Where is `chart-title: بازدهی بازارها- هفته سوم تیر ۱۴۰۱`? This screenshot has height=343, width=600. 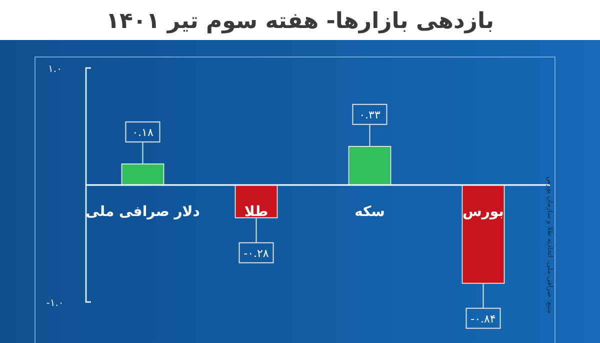 chart-title: بازدهی بازارها- هفته سوم تیر ۱۴۰۱ is located at coordinates (300, 21).